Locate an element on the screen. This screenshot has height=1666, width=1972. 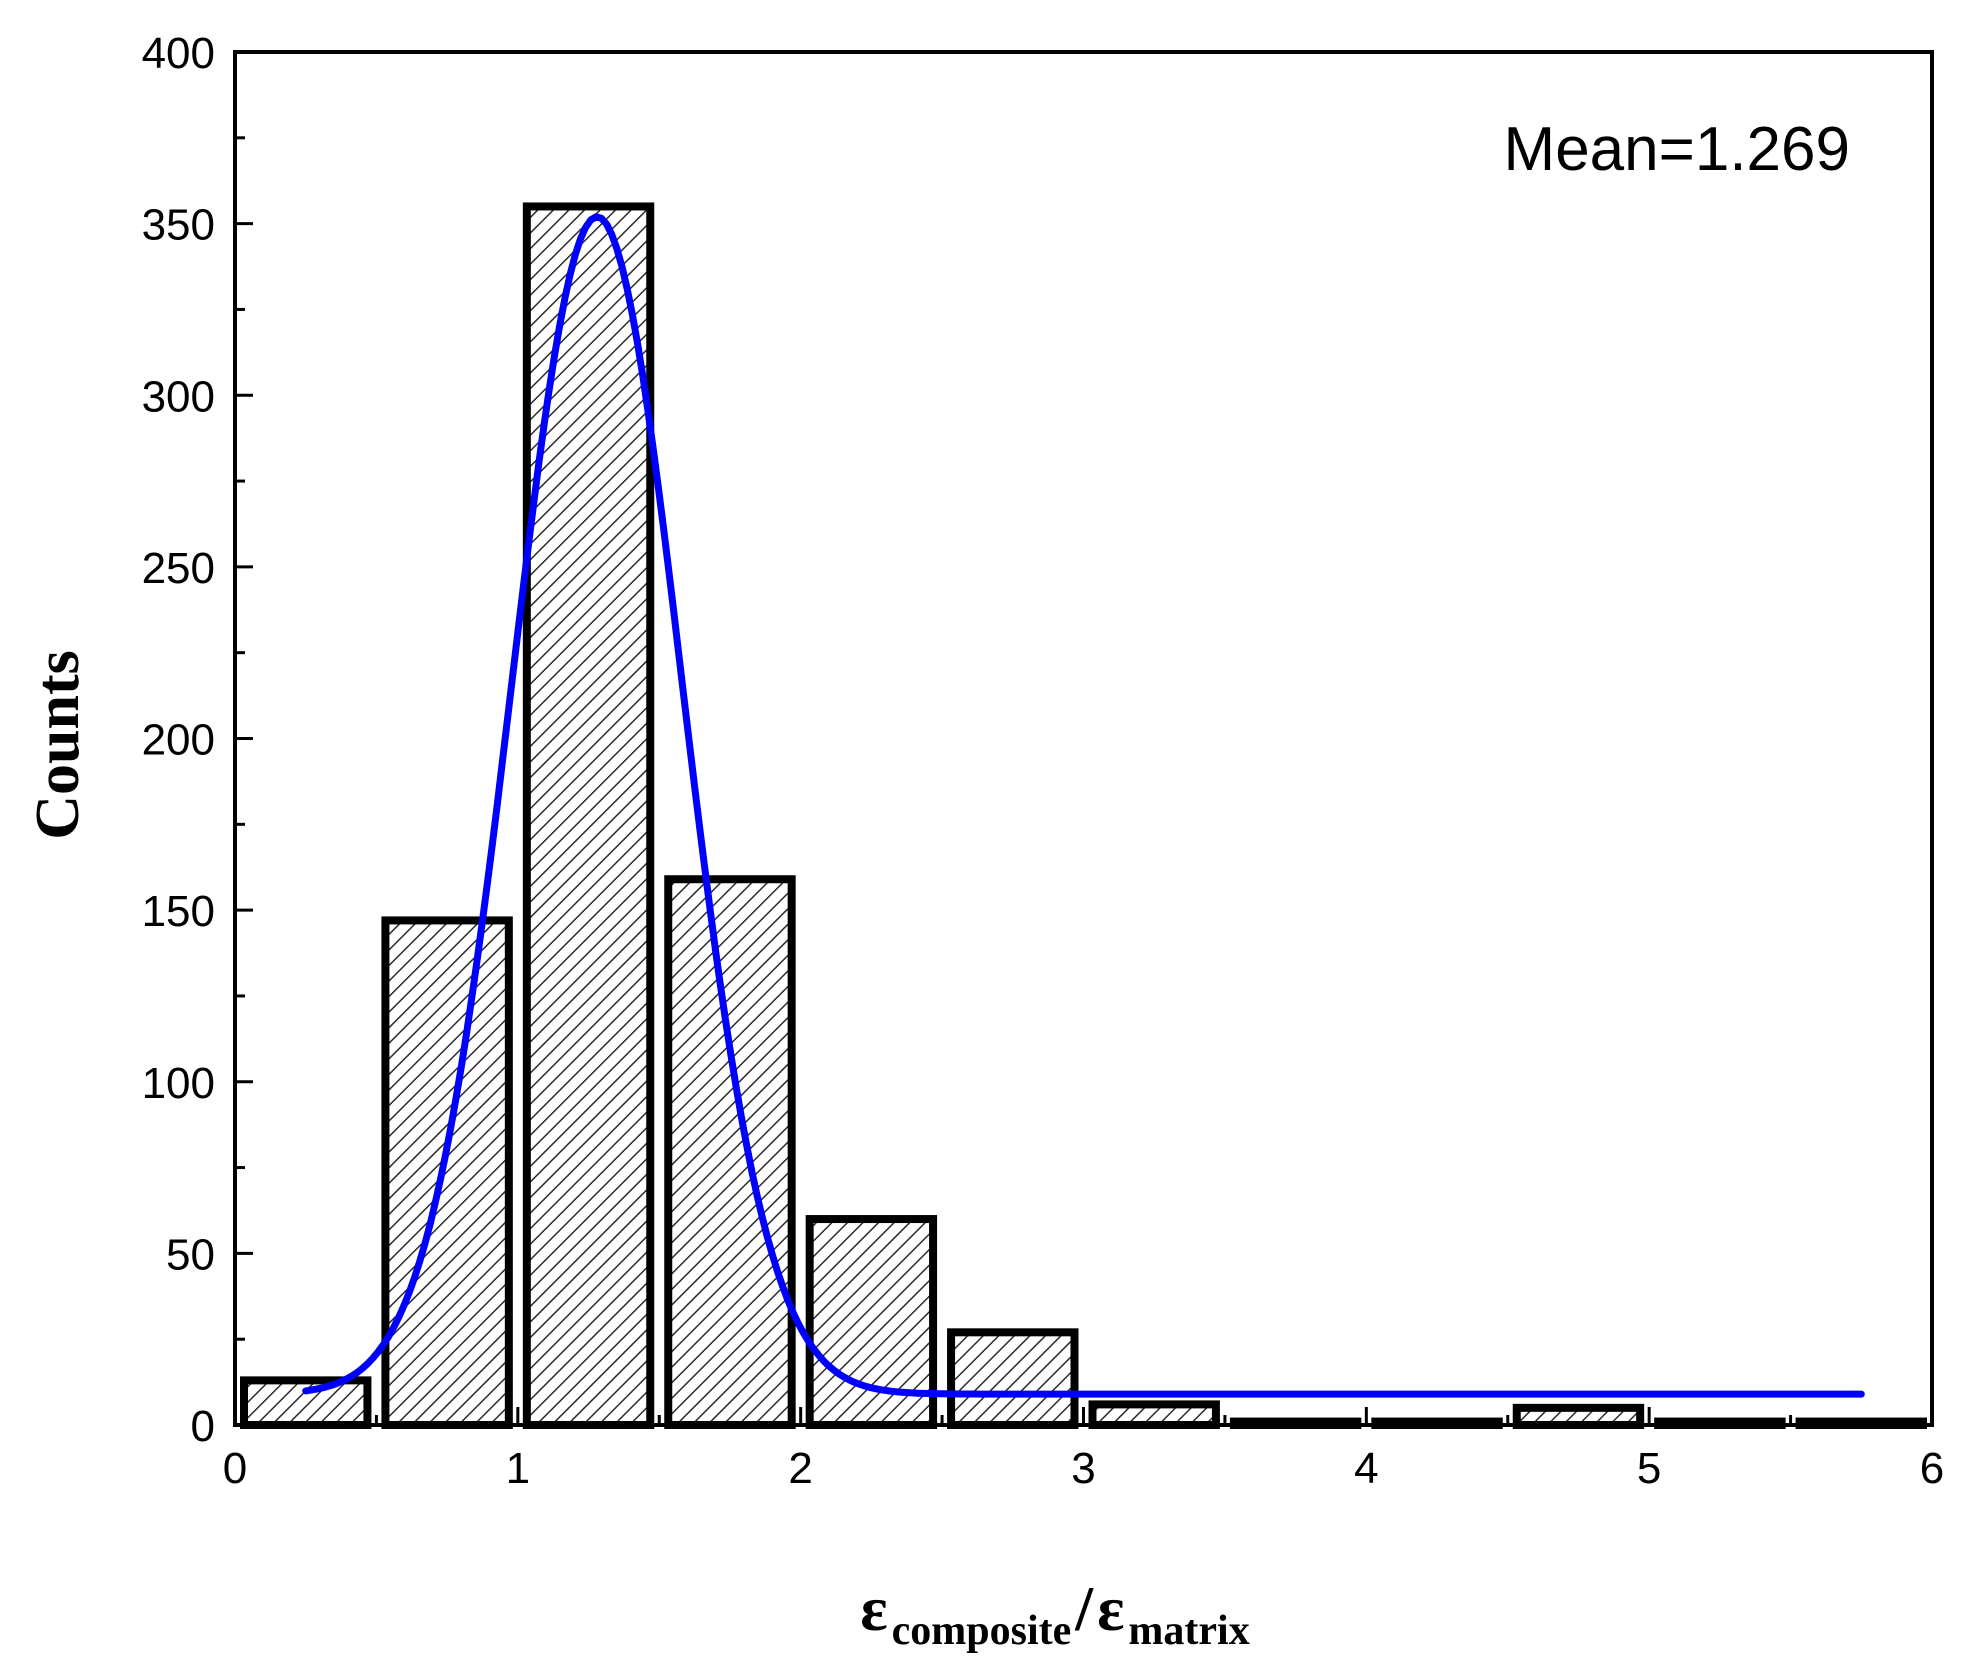
y-tick-label: 0 is located at coordinates (203, 1426).